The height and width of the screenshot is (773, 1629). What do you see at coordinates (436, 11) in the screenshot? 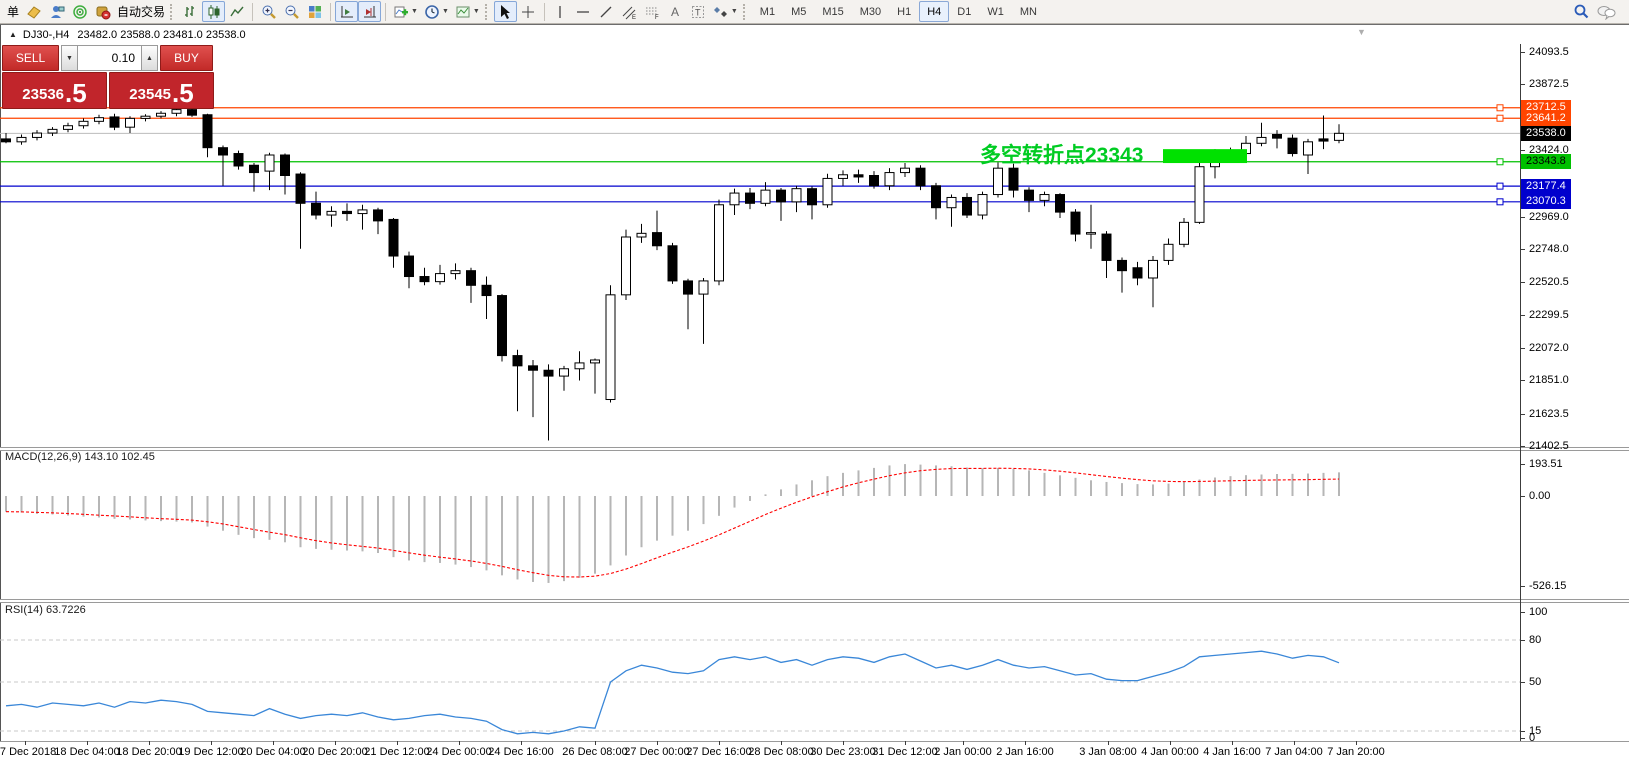
I see `periods-icon: ▼` at bounding box center [436, 11].